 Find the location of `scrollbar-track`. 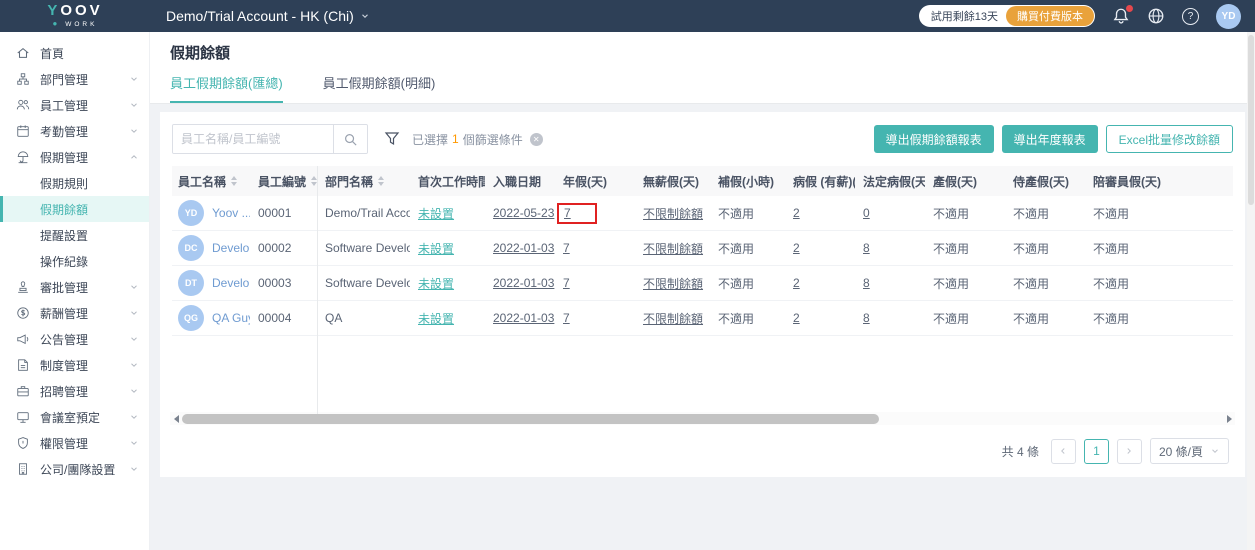

scrollbar-track is located at coordinates (702, 418).